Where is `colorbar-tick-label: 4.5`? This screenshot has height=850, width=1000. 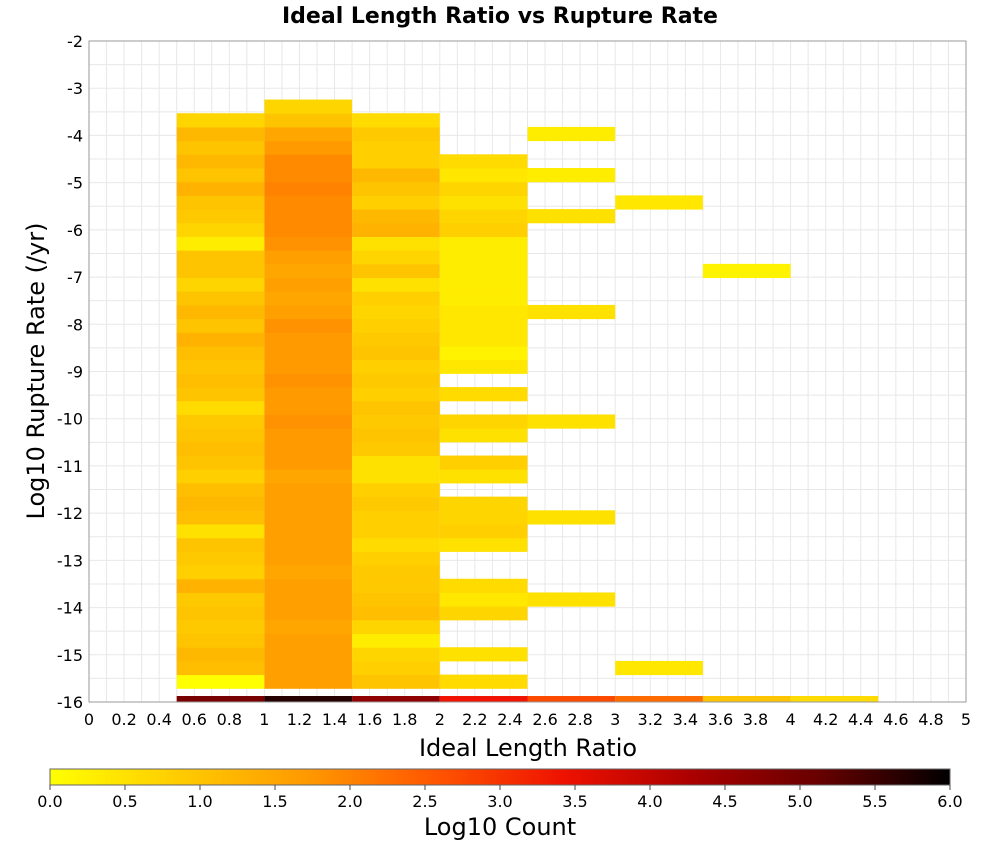 colorbar-tick-label: 4.5 is located at coordinates (724, 801).